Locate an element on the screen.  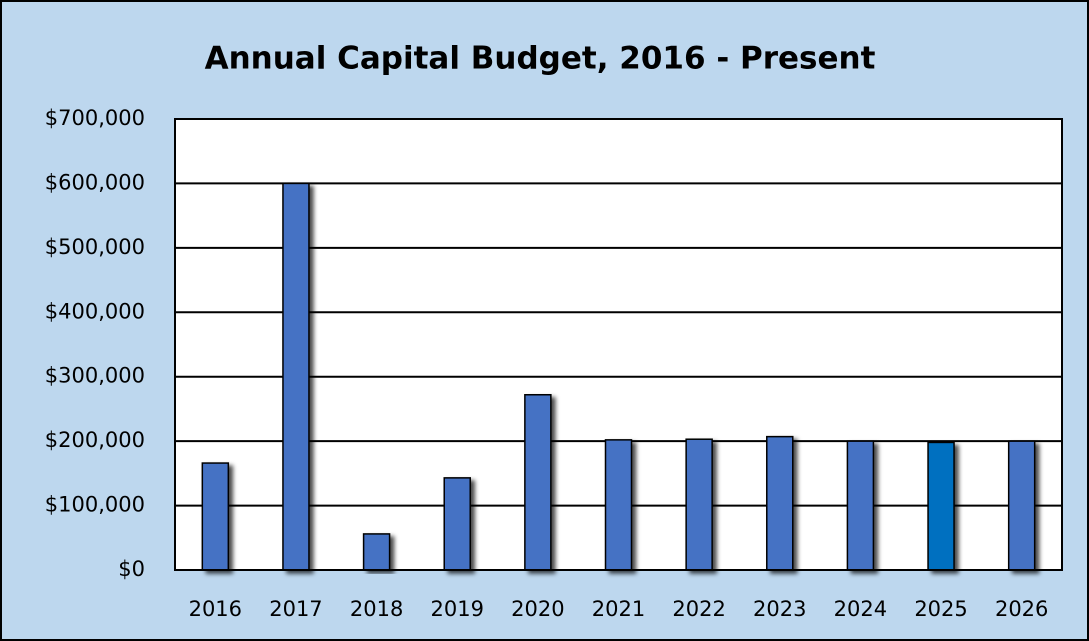
x-tick-label: 2026 is located at coordinates (1021, 609).